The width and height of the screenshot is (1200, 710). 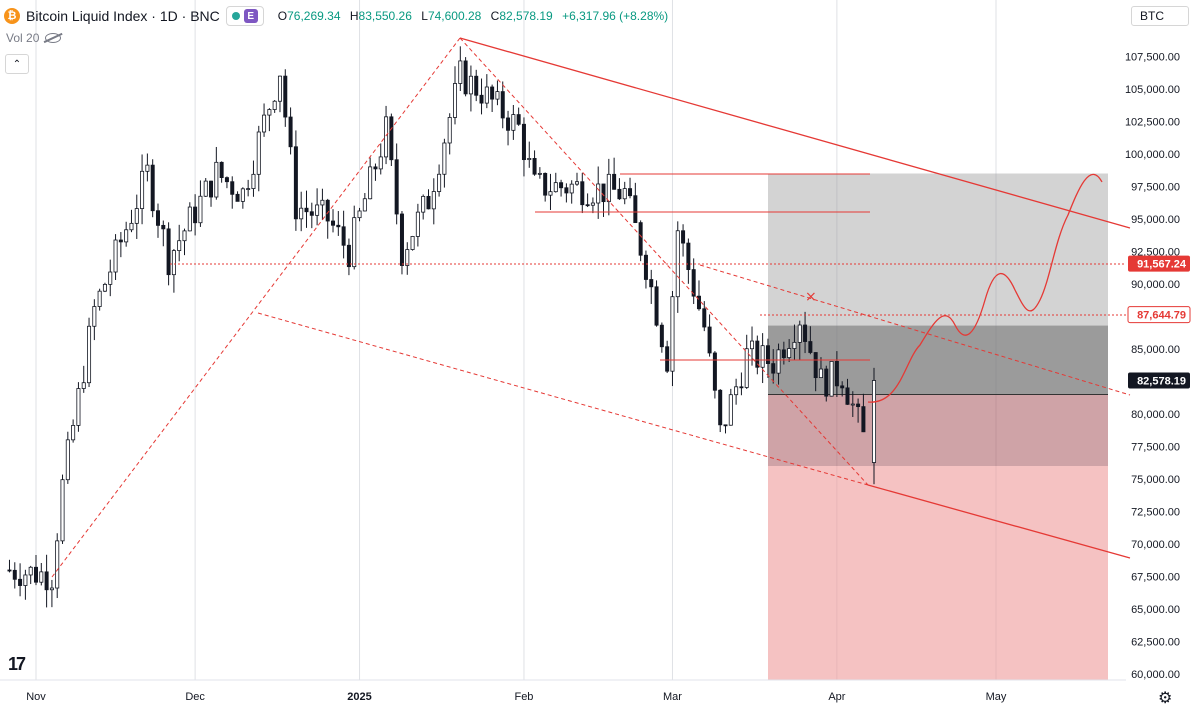 I want to click on market-open-dot-icon, so click(x=235, y=16).